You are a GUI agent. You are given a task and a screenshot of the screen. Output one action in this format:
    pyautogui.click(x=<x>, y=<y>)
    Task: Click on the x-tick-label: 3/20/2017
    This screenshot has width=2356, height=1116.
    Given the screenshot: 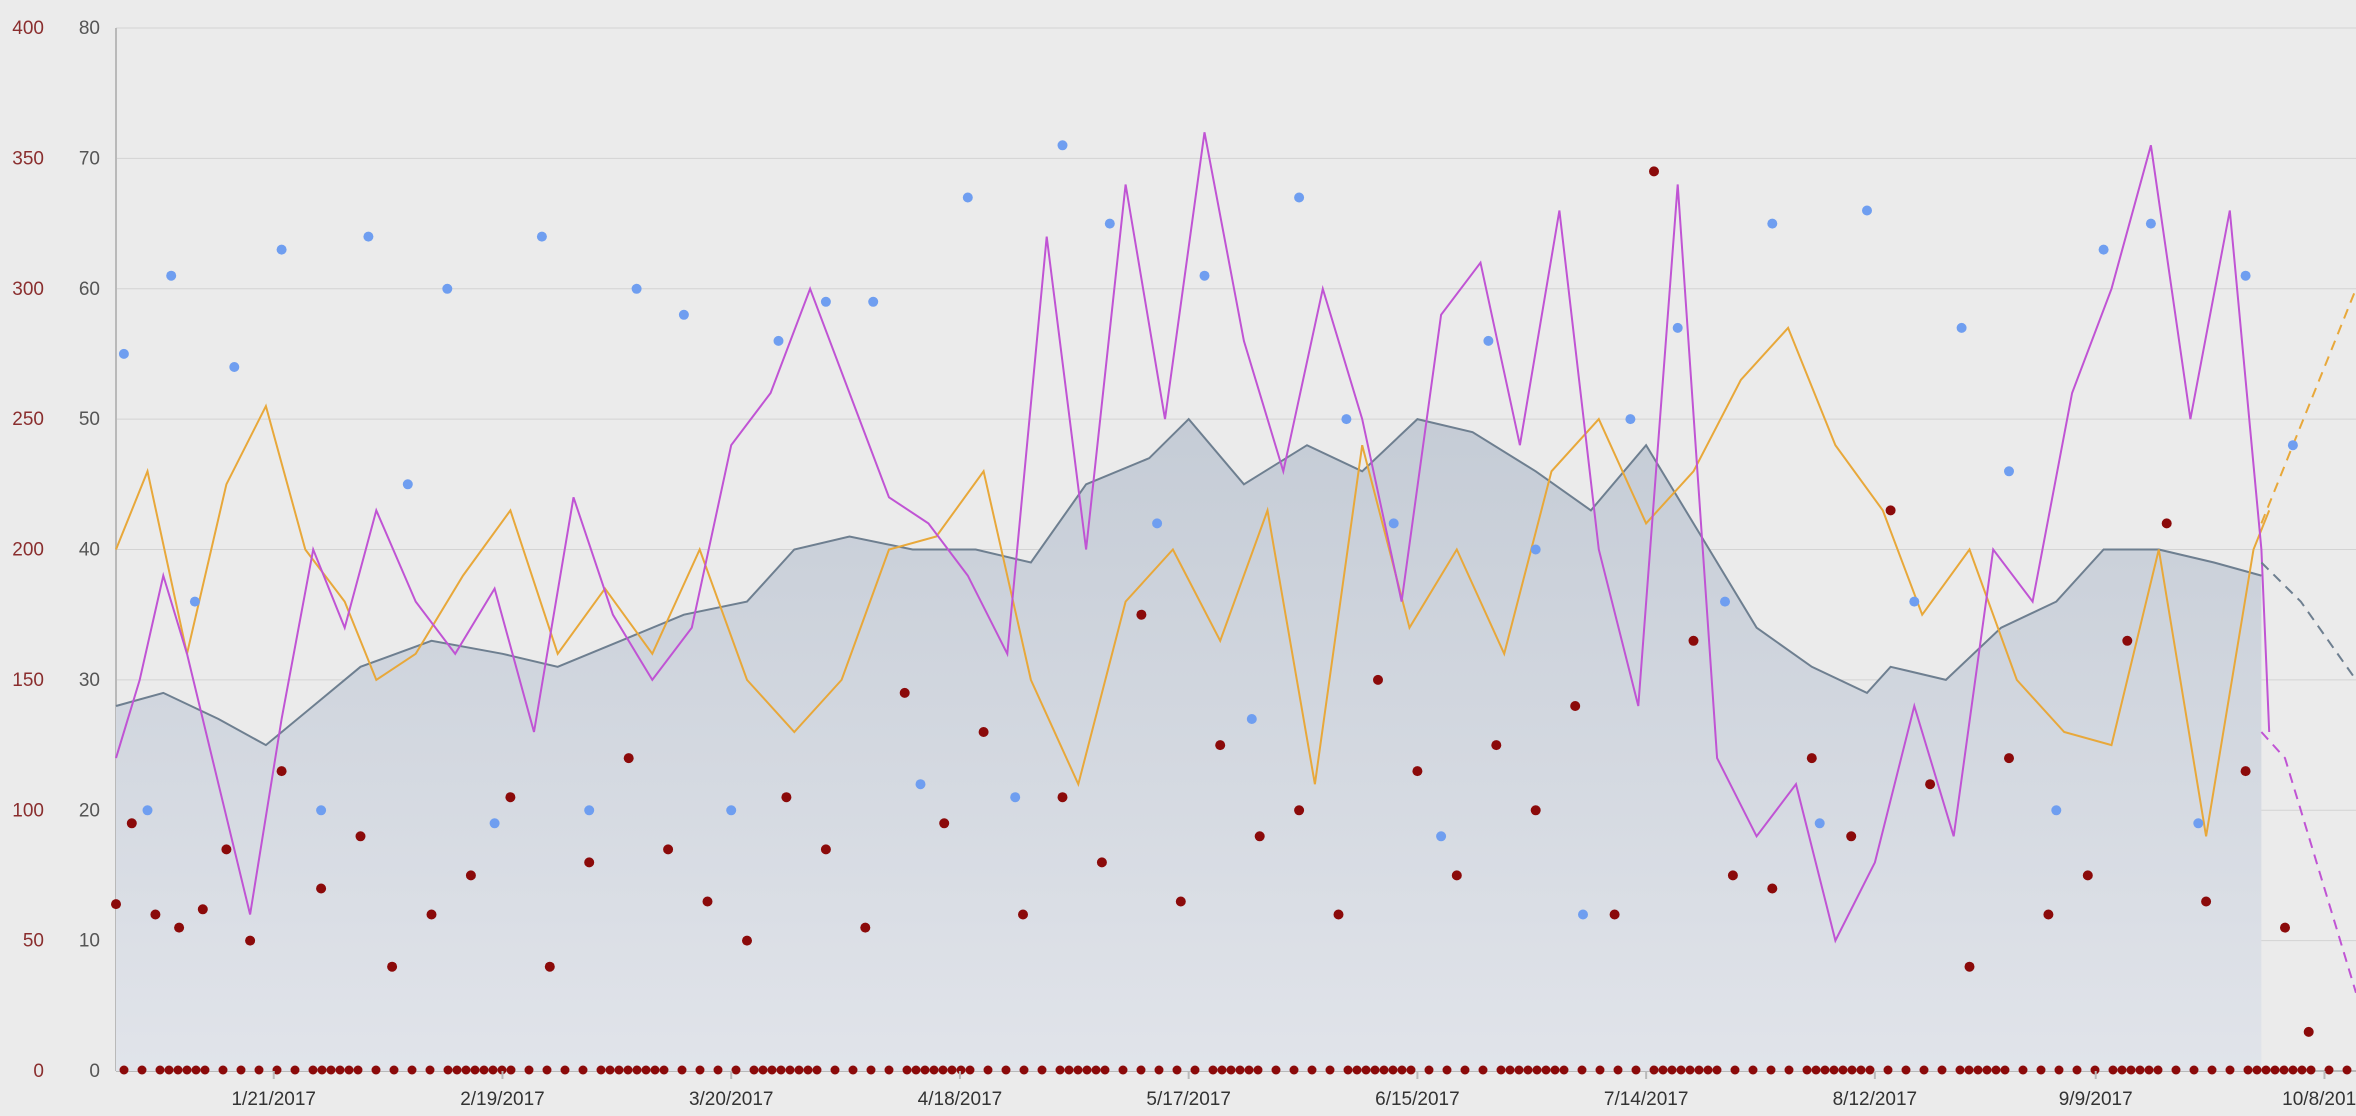 What is the action you would take?
    pyautogui.click(x=731, y=1099)
    